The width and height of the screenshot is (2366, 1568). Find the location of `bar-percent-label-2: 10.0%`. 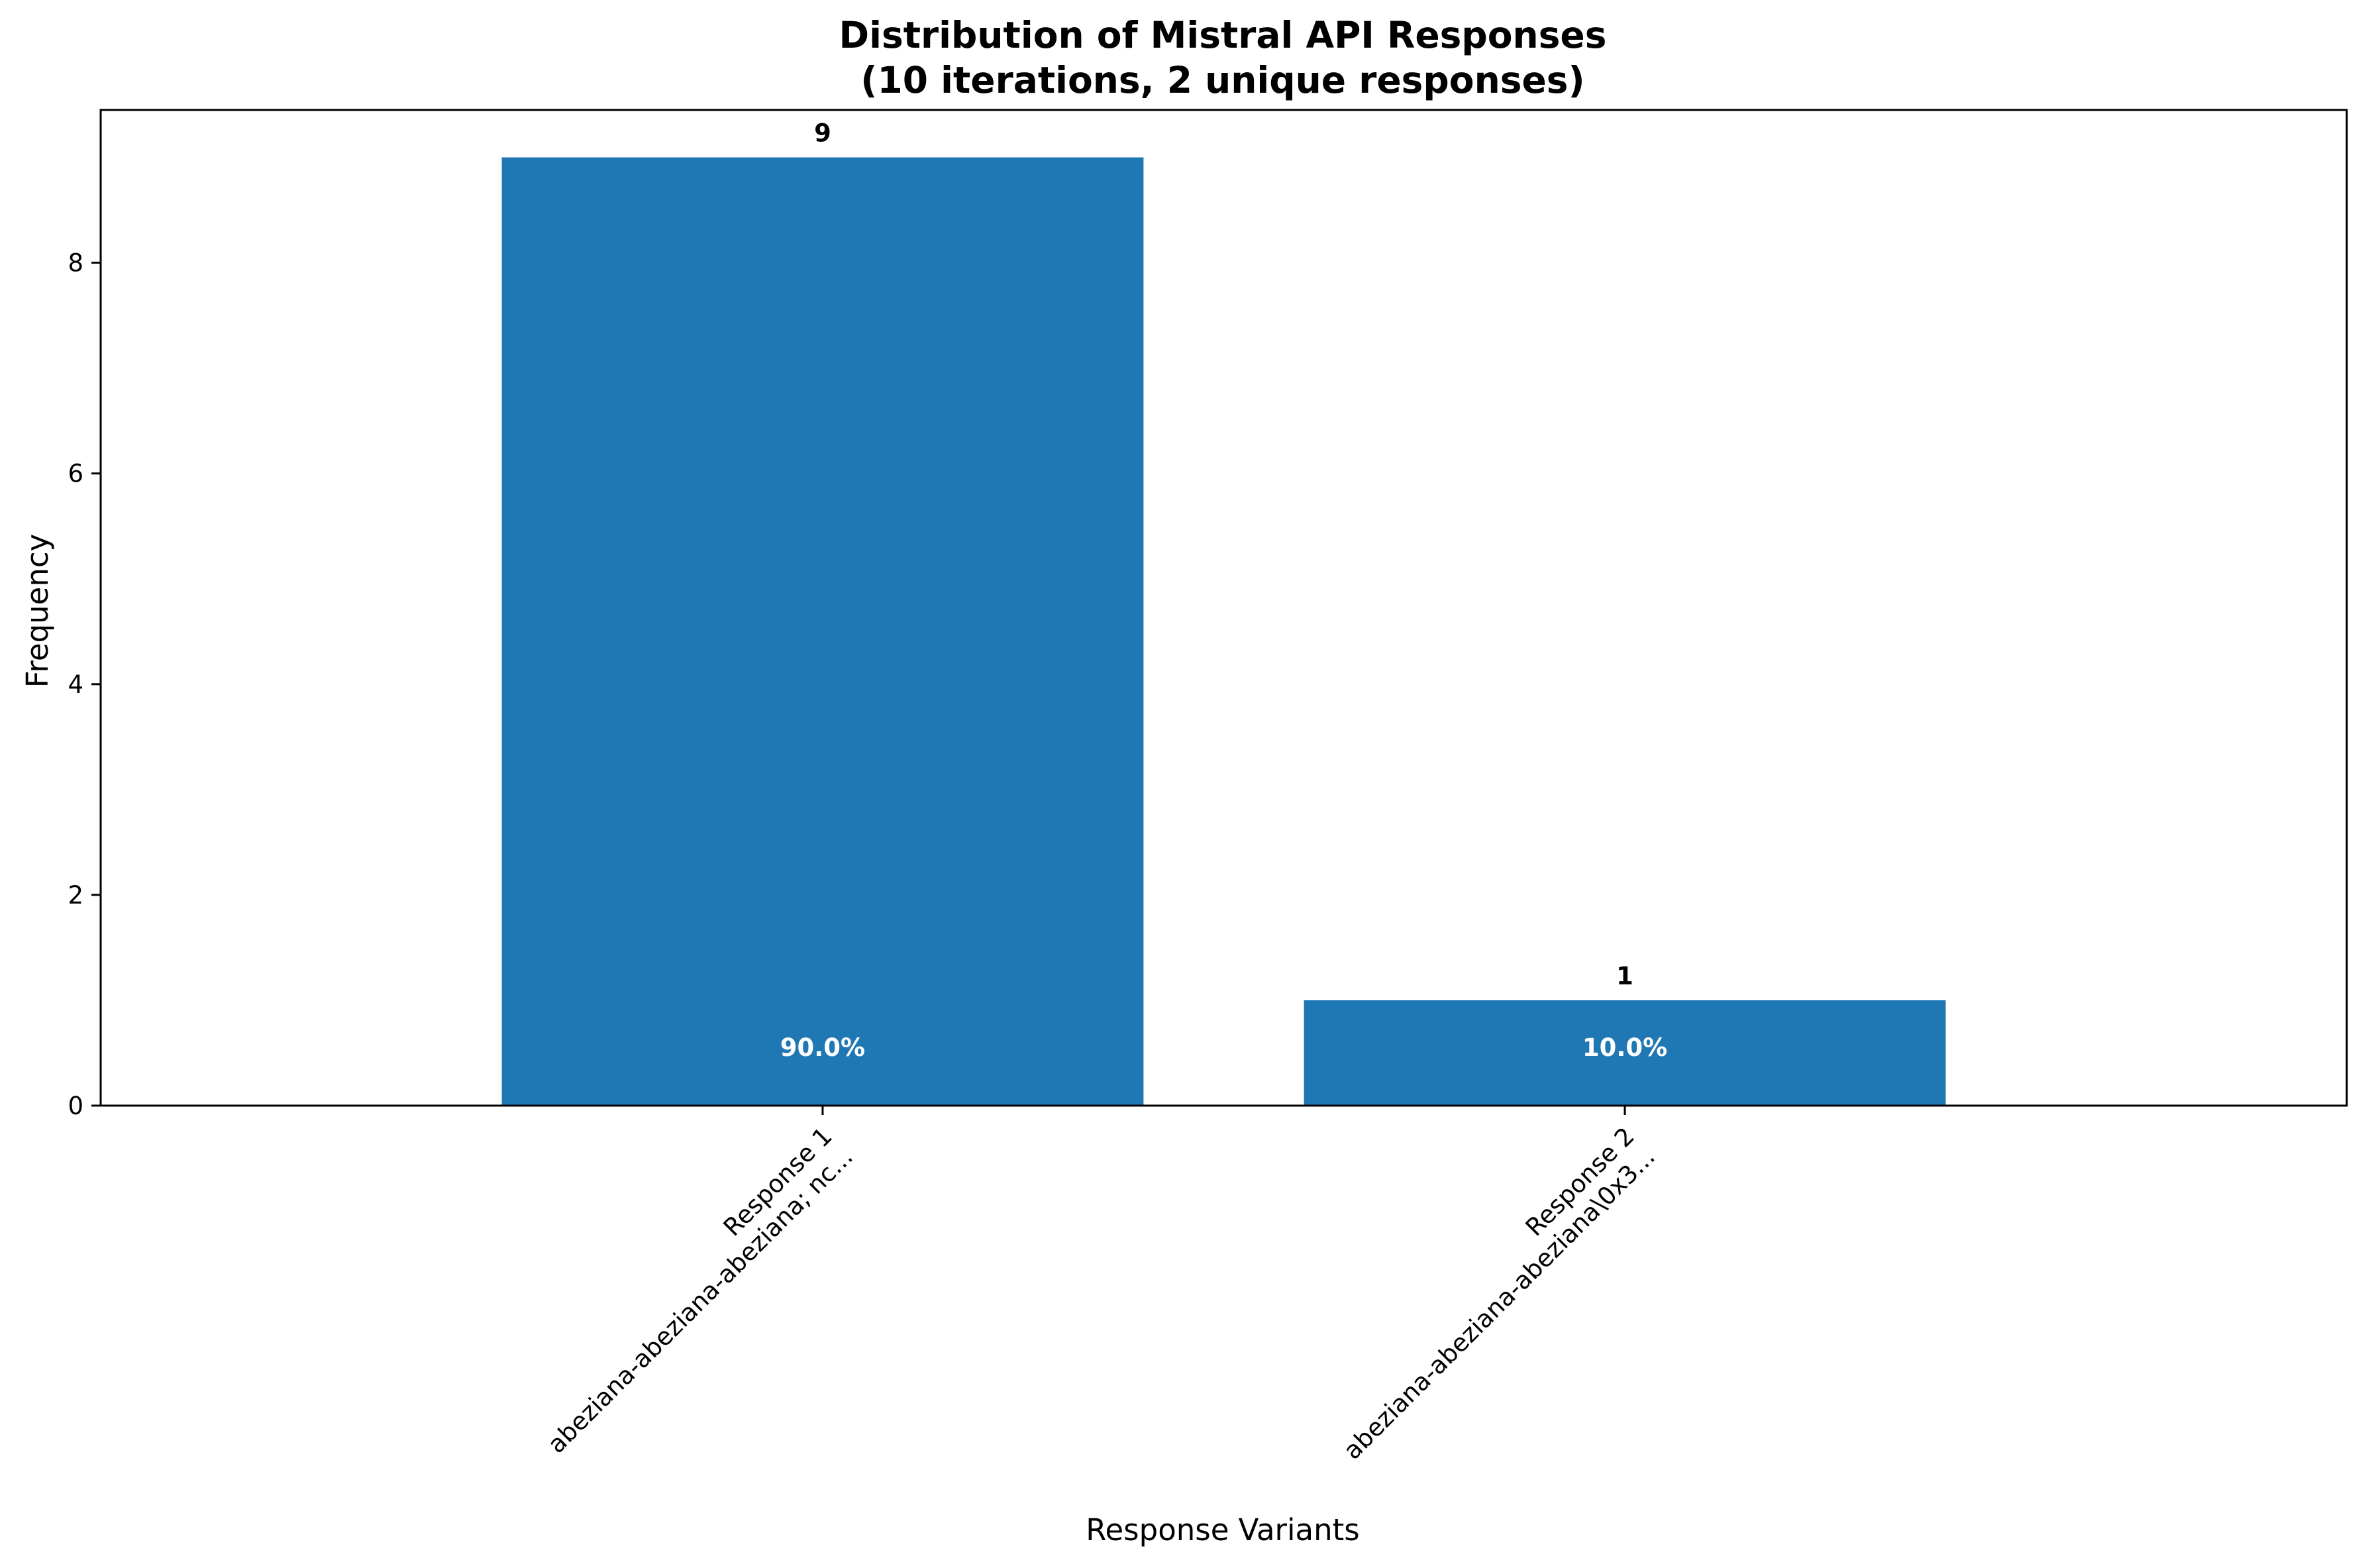

bar-percent-label-2: 10.0% is located at coordinates (1625, 1047).